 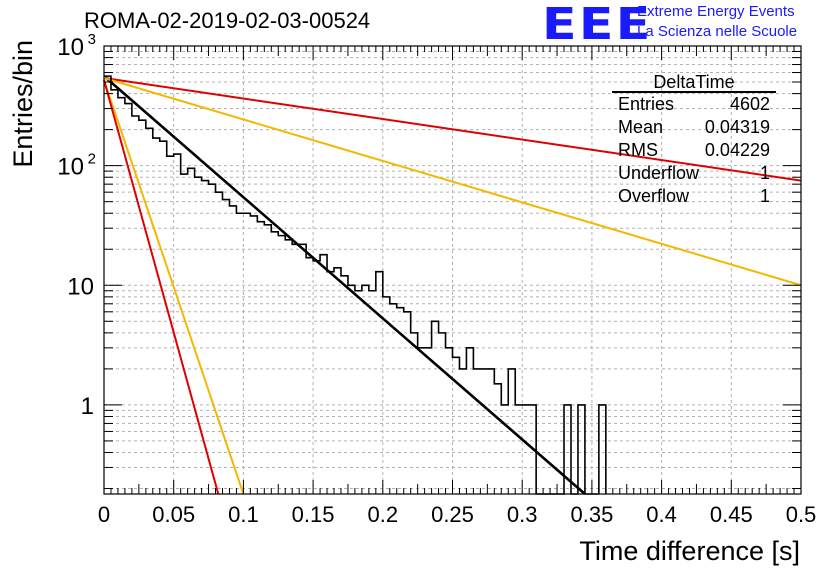 What do you see at coordinates (646, 104) in the screenshot?
I see `stats-label-entries: Entries` at bounding box center [646, 104].